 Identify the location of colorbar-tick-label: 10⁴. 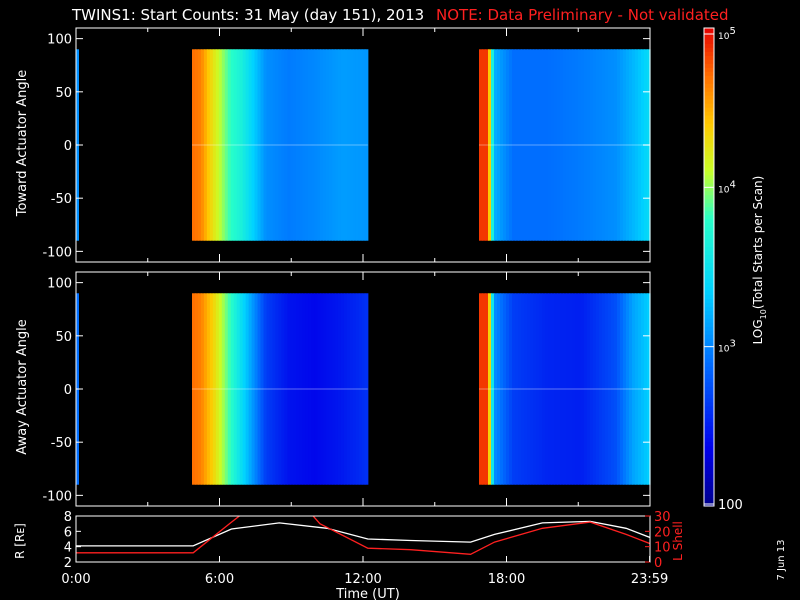
(727, 187).